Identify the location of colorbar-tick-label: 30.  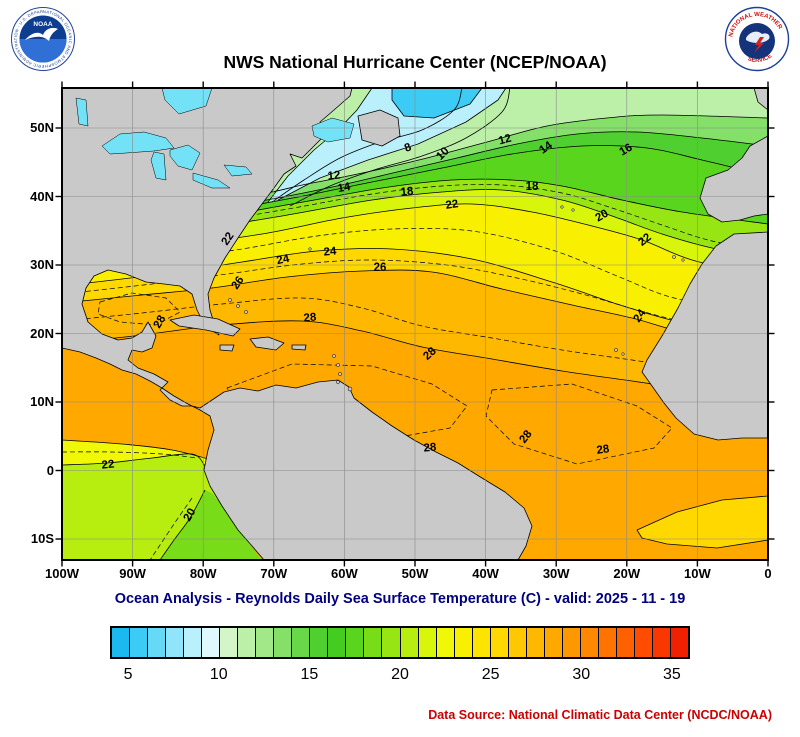
(581, 674).